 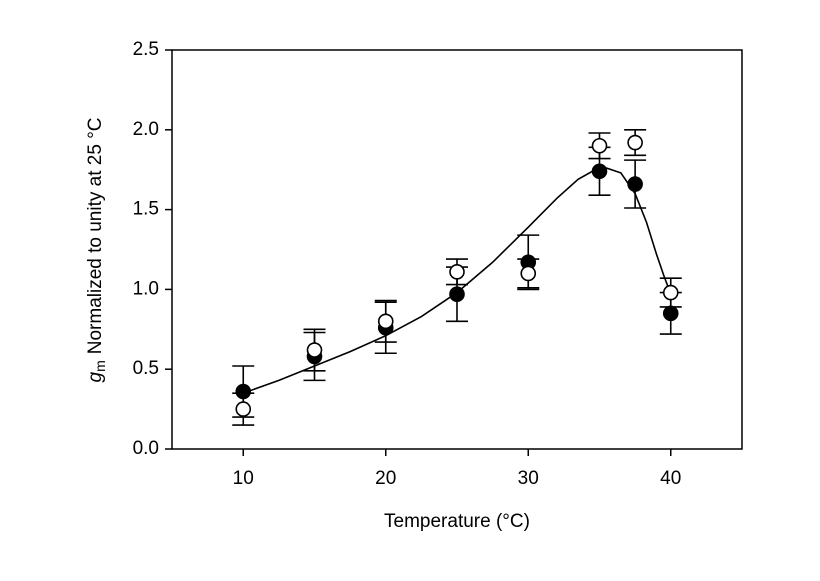 What do you see at coordinates (146, 288) in the screenshot?
I see `y-tick-label: 1.0` at bounding box center [146, 288].